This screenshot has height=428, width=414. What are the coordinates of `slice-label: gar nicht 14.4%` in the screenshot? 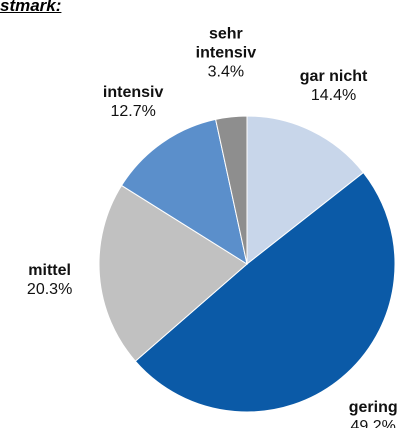 It's located at (334, 86).